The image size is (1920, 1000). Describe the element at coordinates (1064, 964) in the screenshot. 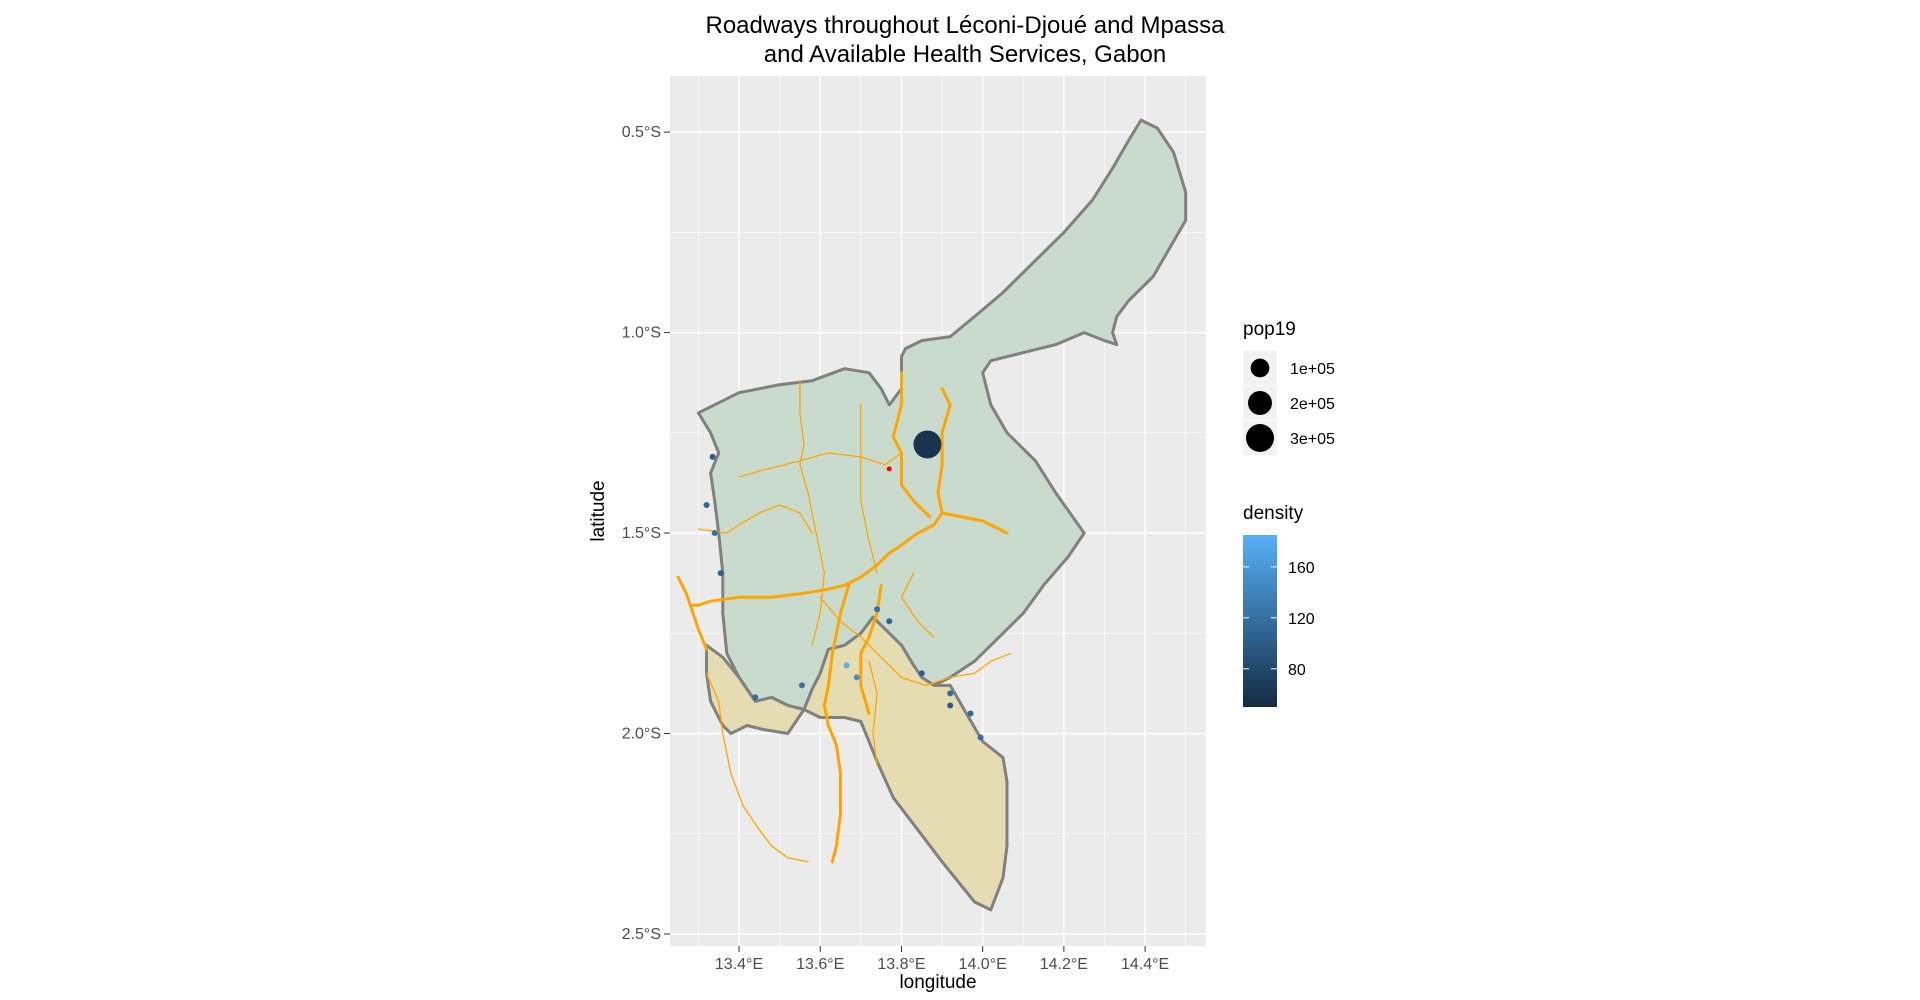

I see `x-tick-label: 14.2°E` at that location.